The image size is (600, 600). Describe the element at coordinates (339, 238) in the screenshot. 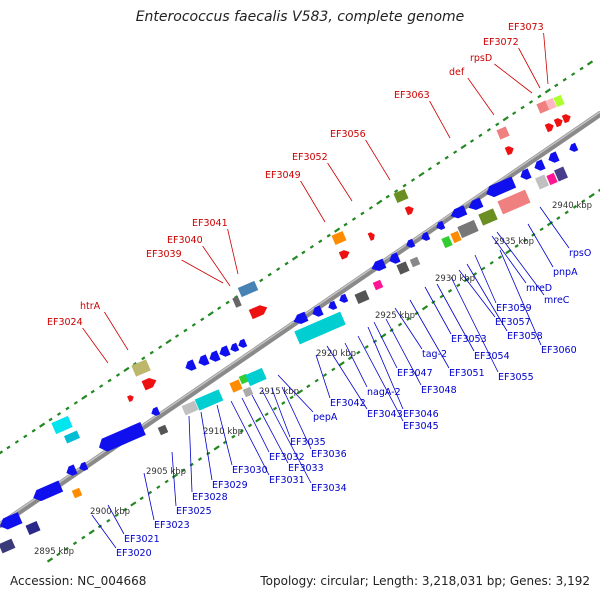

I see `gene-ef3049-shape` at that location.